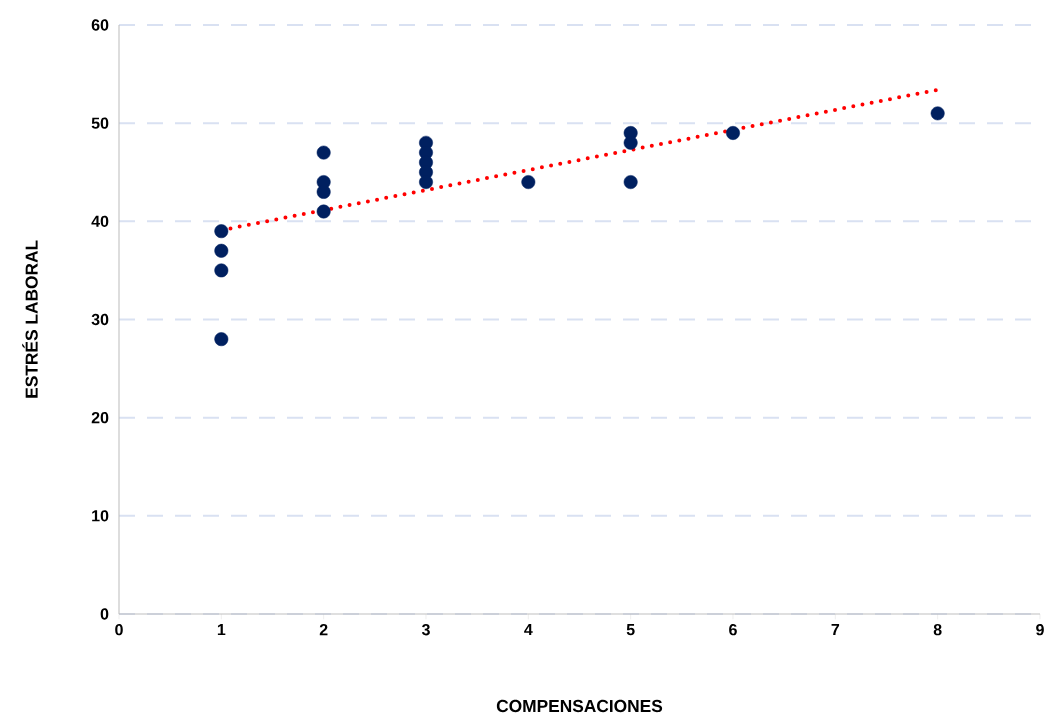 The image size is (1049, 718). Describe the element at coordinates (528, 630) in the screenshot. I see `x-tick-label: 4` at that location.